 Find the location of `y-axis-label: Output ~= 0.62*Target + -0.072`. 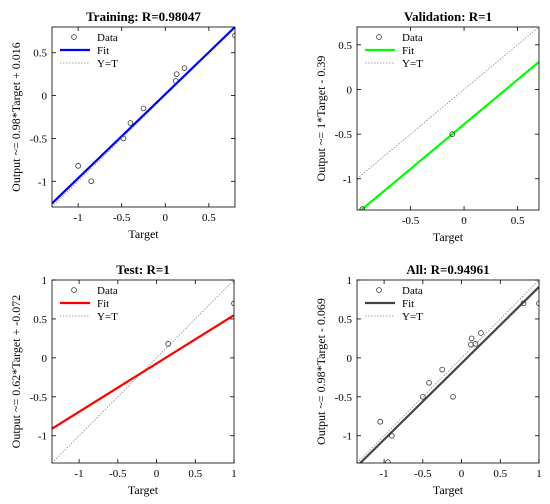

y-axis-label: Output ~= 0.62*Target + -0.072 is located at coordinates (16, 372).